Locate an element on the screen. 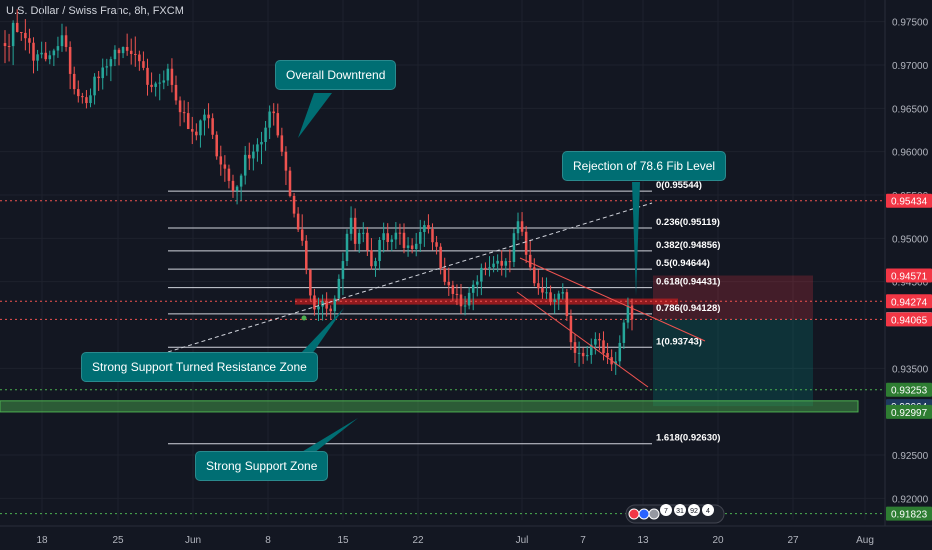  time-tick-label: 15 is located at coordinates (343, 540).